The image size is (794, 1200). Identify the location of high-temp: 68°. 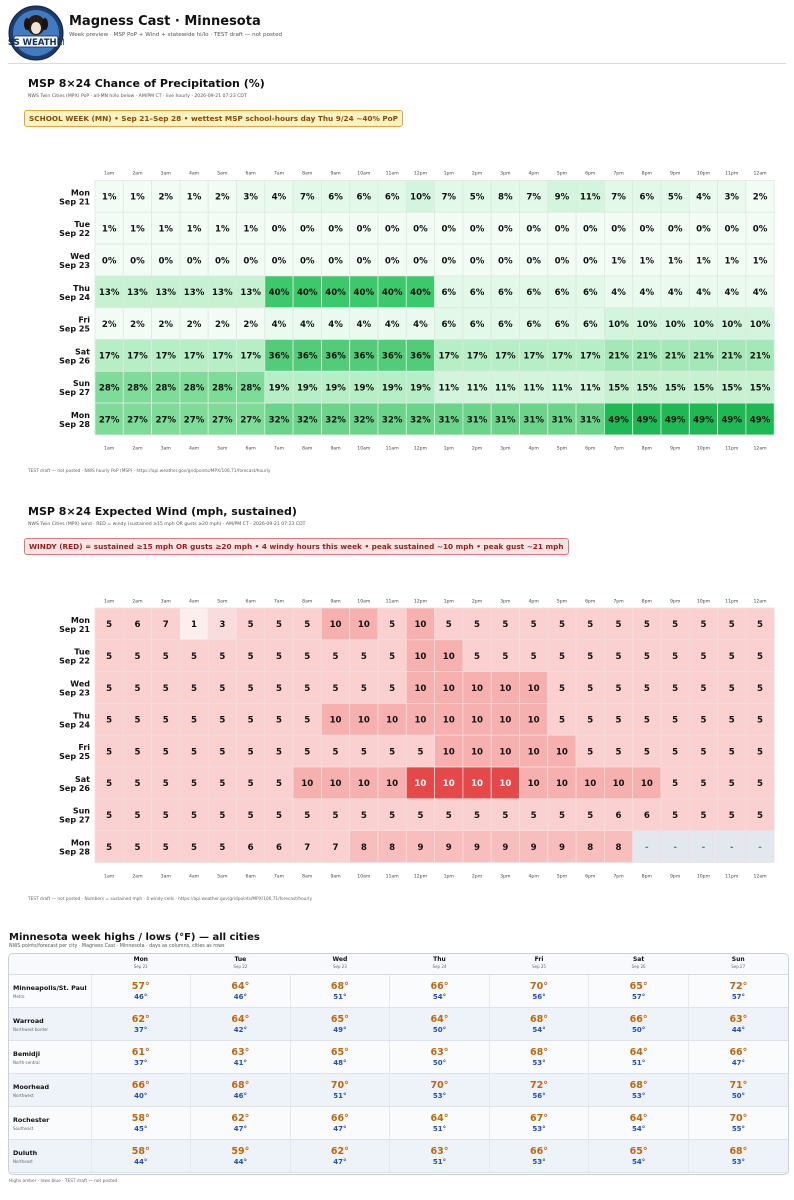
(539, 1019).